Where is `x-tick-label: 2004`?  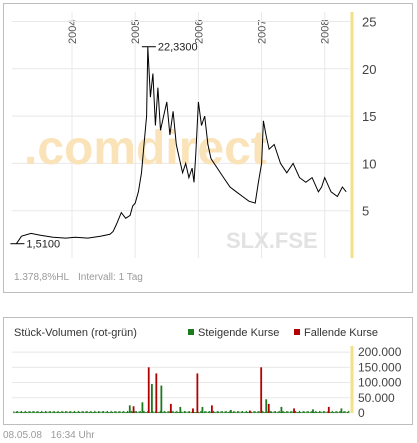 x-tick-label: 2004 is located at coordinates (73, 32).